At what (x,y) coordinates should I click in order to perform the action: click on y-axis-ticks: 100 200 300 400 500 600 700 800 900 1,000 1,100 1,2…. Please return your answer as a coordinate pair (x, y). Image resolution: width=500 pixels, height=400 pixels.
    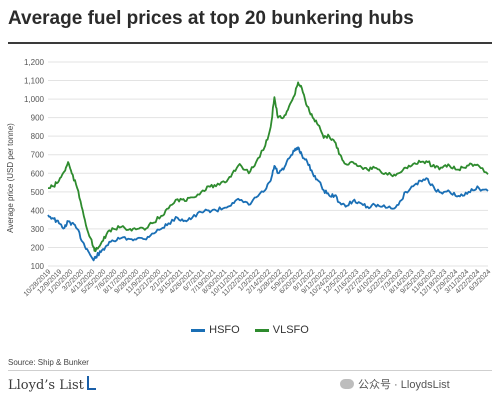
    Looking at the image, I should click on (34, 164).